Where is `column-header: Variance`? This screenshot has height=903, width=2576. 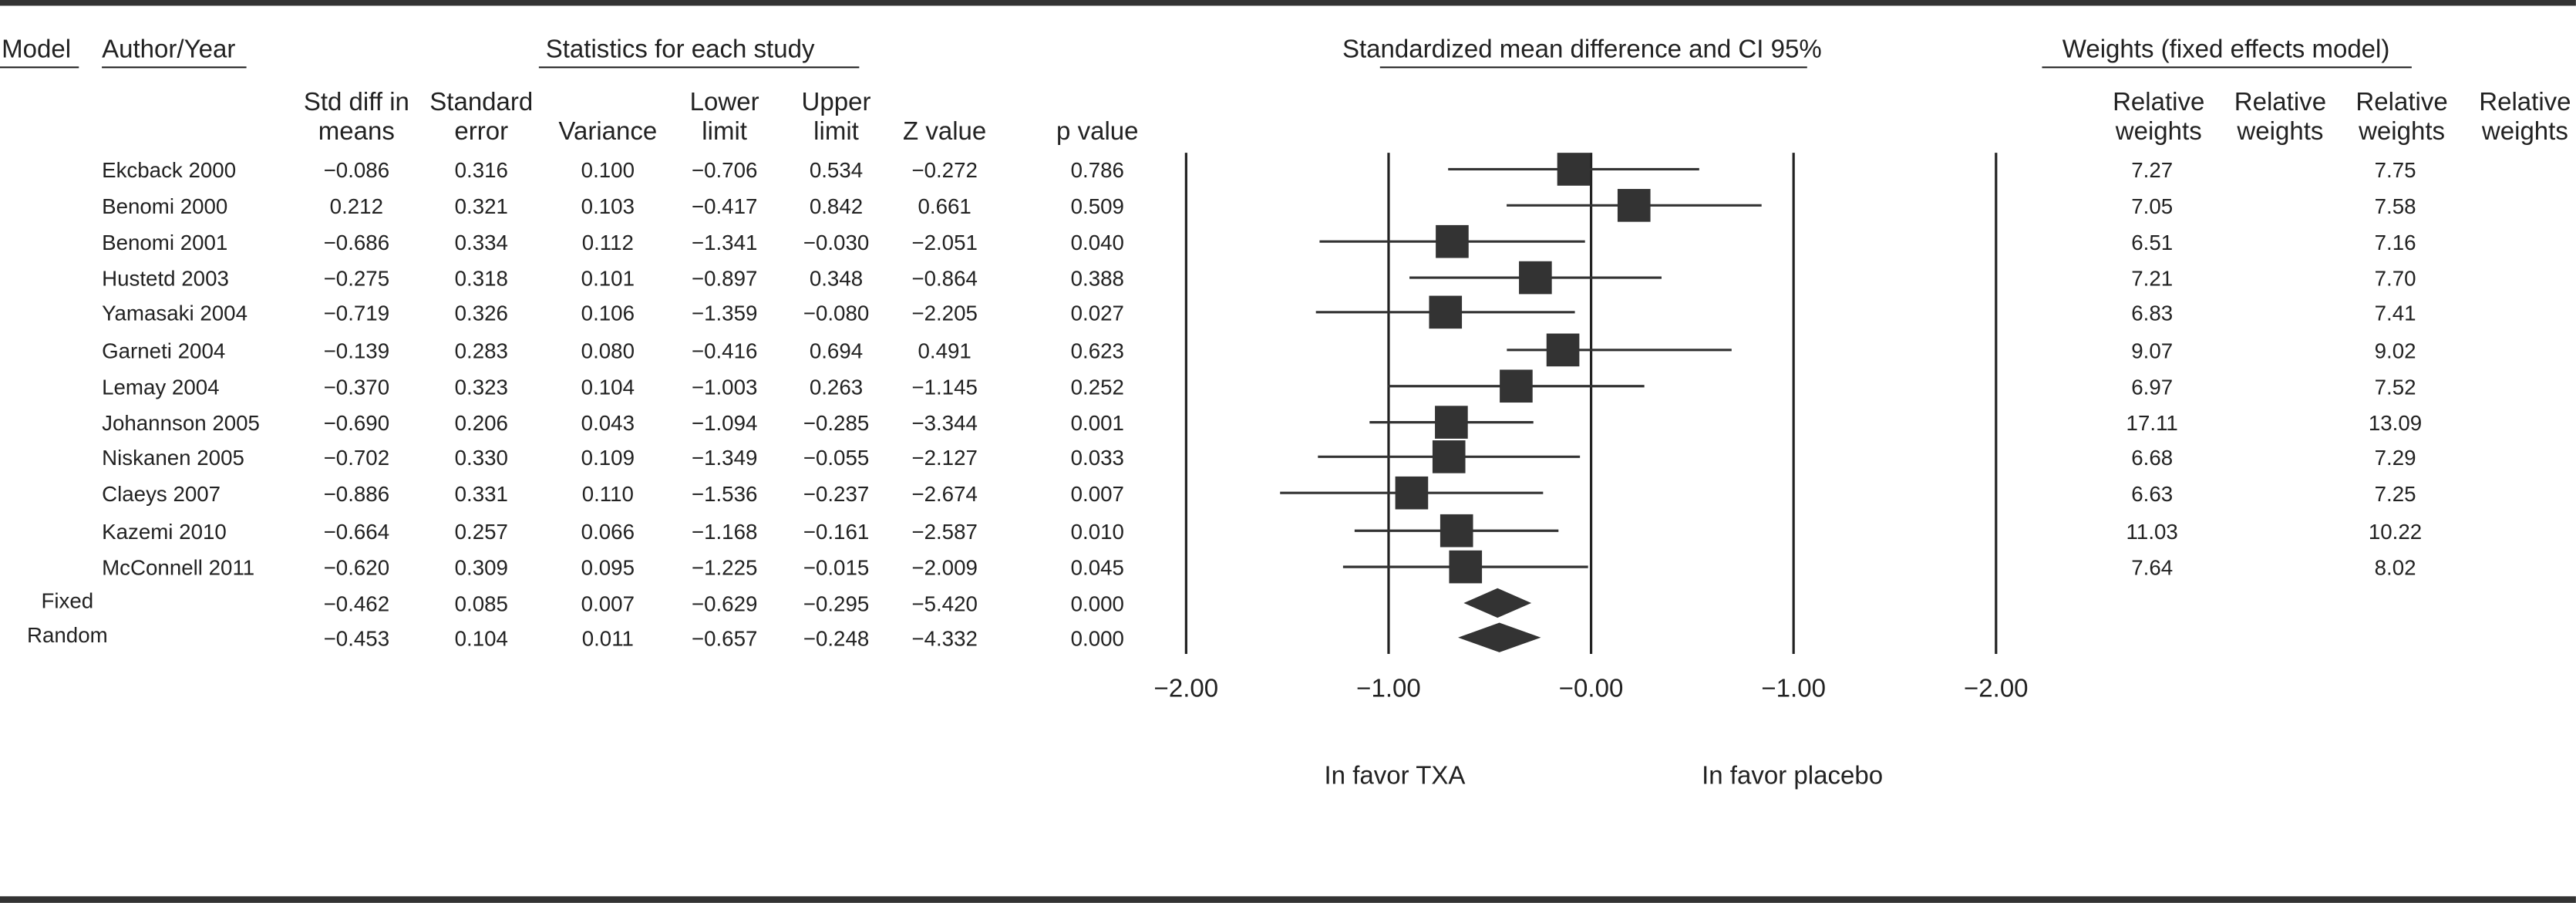
column-header: Variance is located at coordinates (608, 132).